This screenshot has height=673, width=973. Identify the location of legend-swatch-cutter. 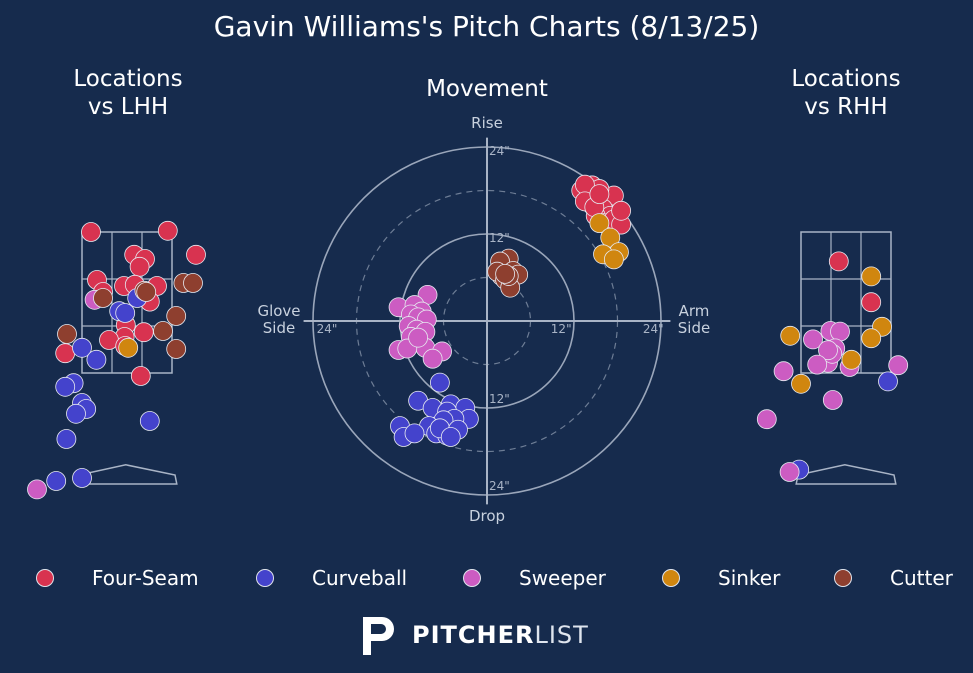
(843, 578).